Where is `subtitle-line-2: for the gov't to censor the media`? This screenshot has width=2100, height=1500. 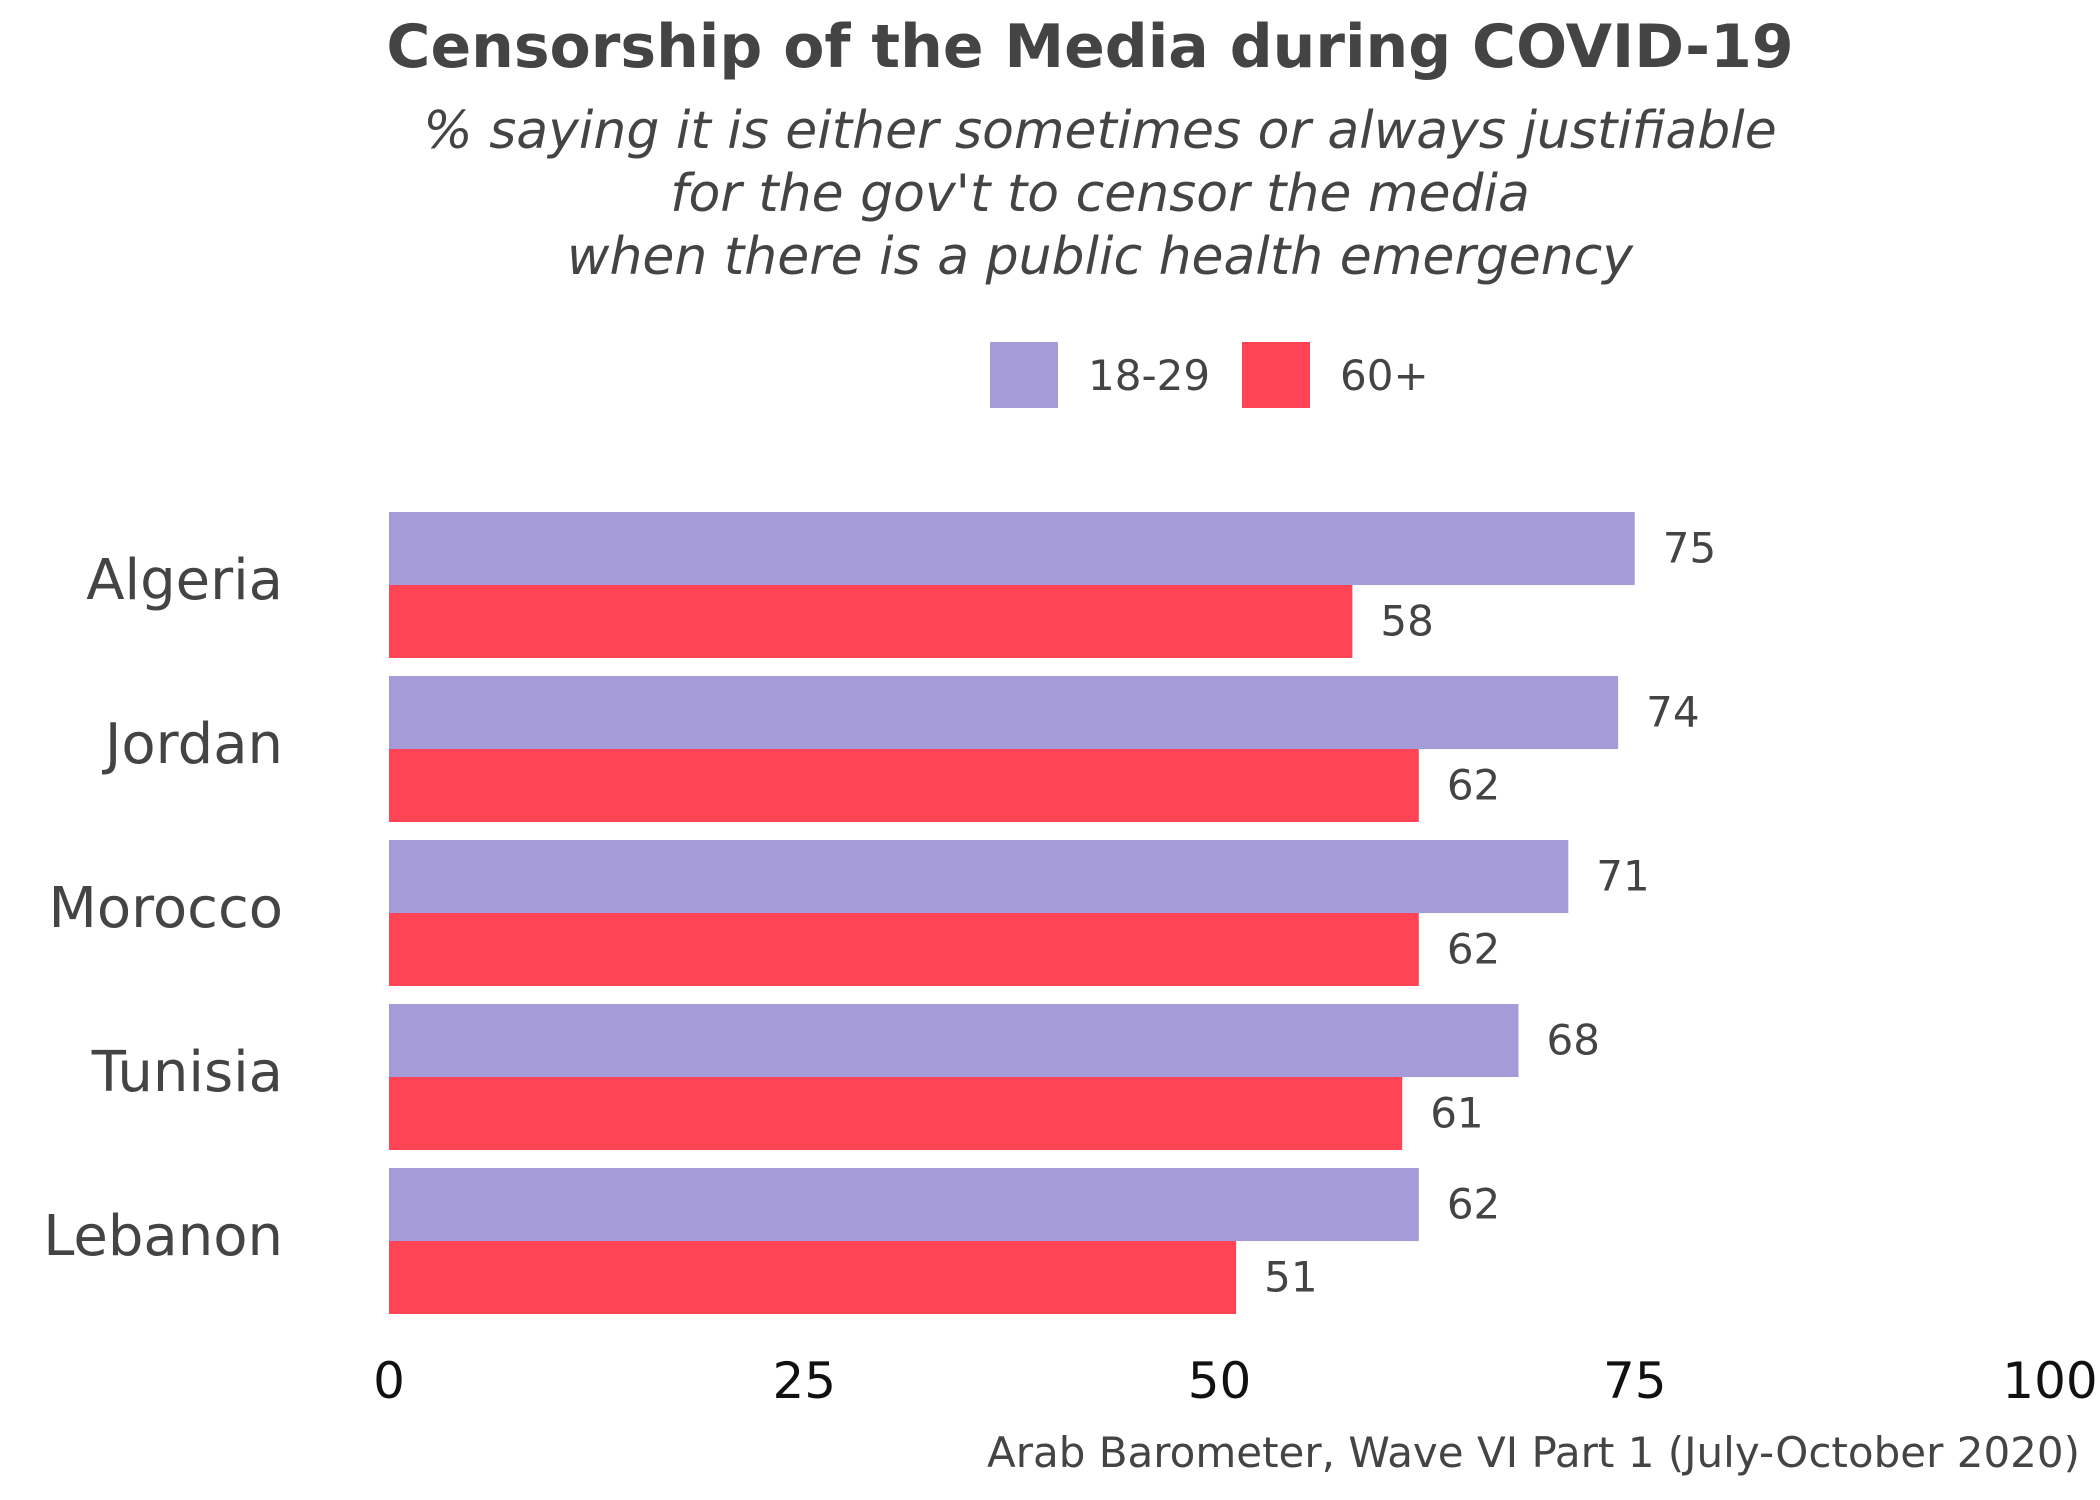 subtitle-line-2: for the gov't to censor the media is located at coordinates (1100, 194).